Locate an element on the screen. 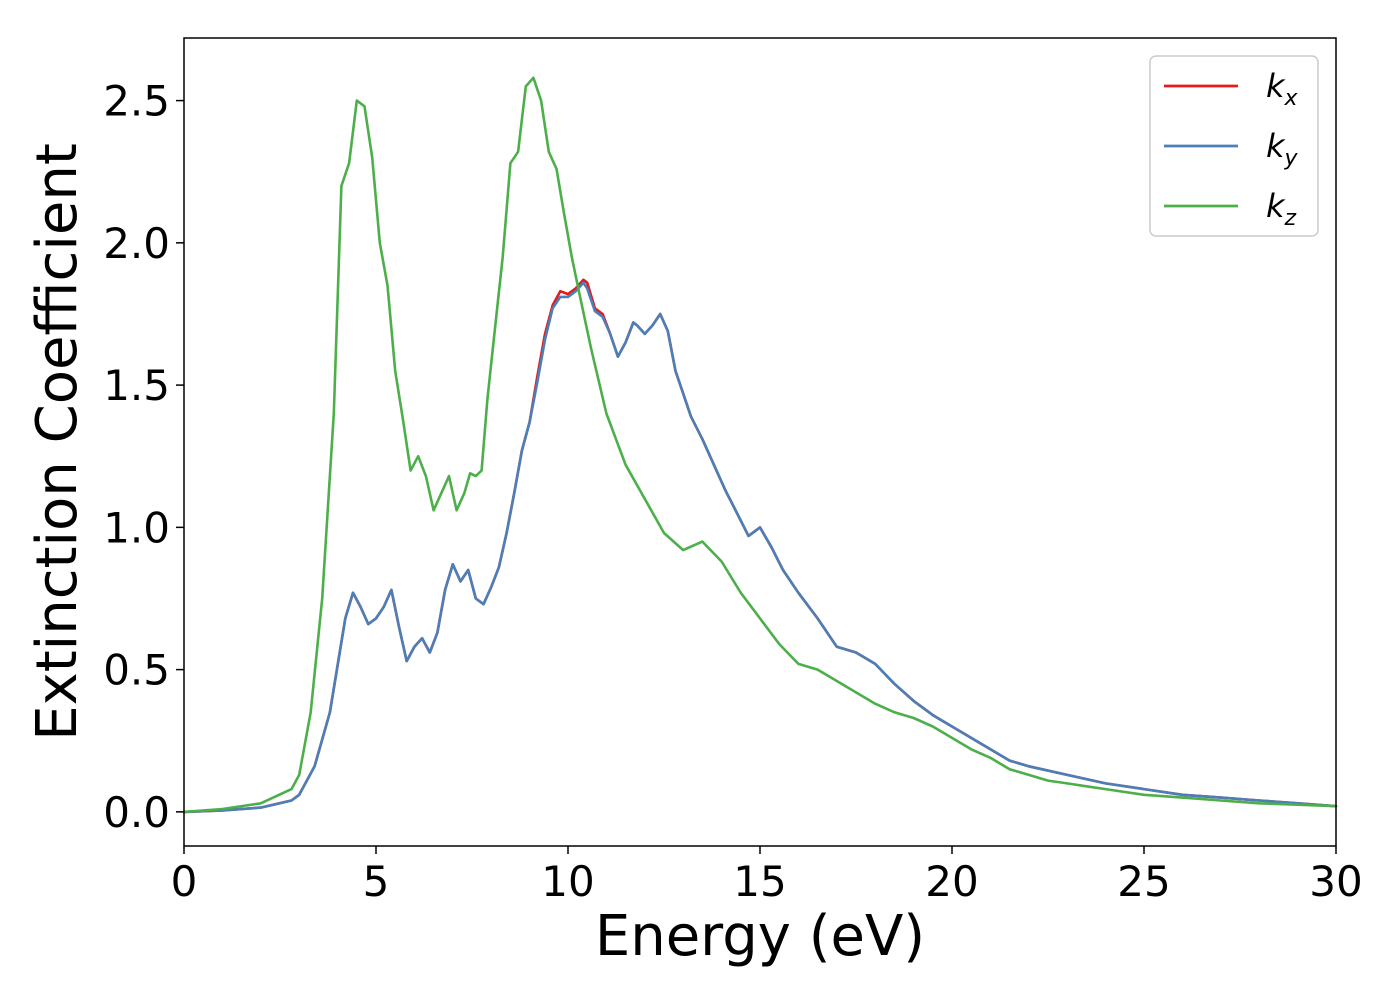  y-tick-label: 1.5 is located at coordinates (136, 385).